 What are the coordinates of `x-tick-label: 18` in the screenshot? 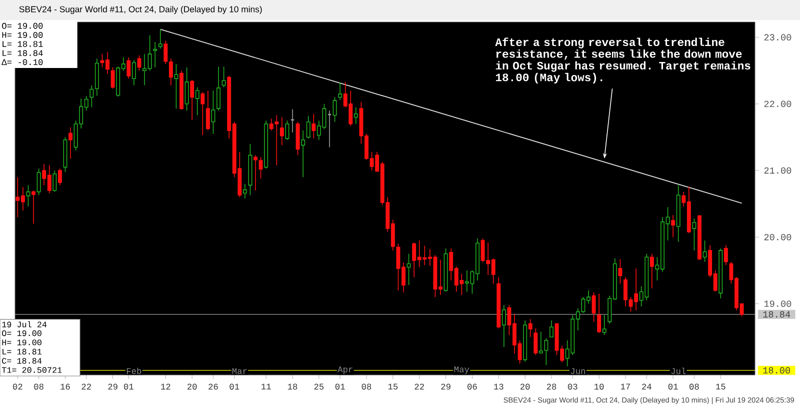 It's located at (293, 387).